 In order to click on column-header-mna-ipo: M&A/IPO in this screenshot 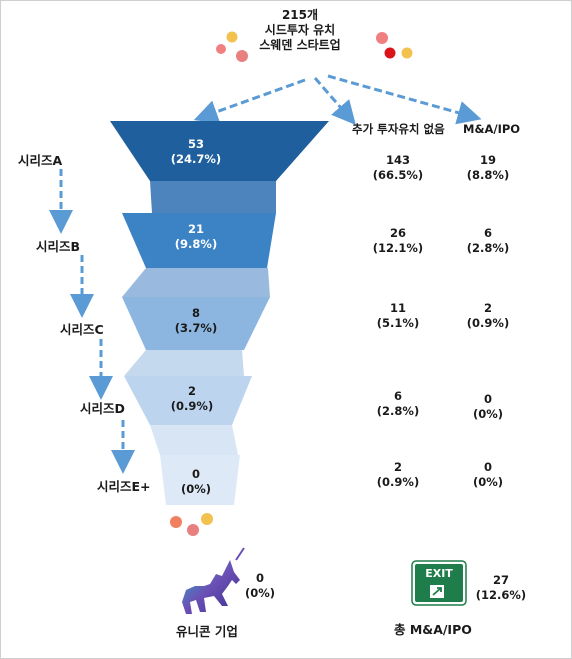, I will do `click(492, 129)`.